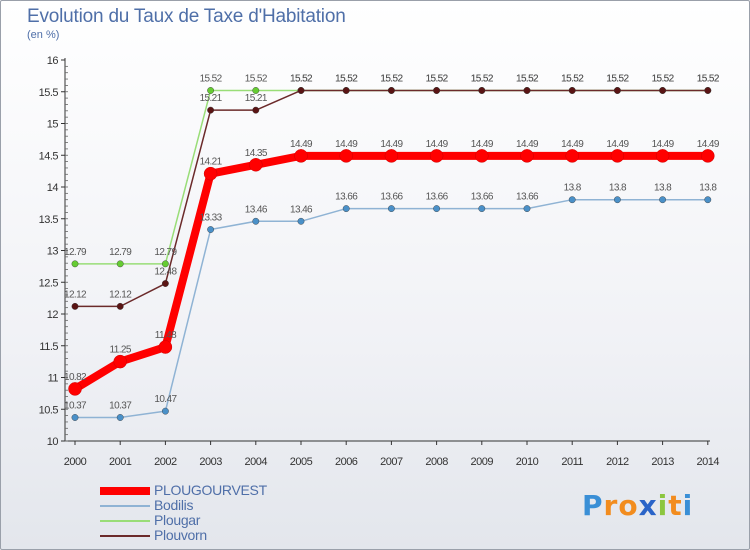 The image size is (750, 550). I want to click on data-label: 13.33, so click(211, 218).